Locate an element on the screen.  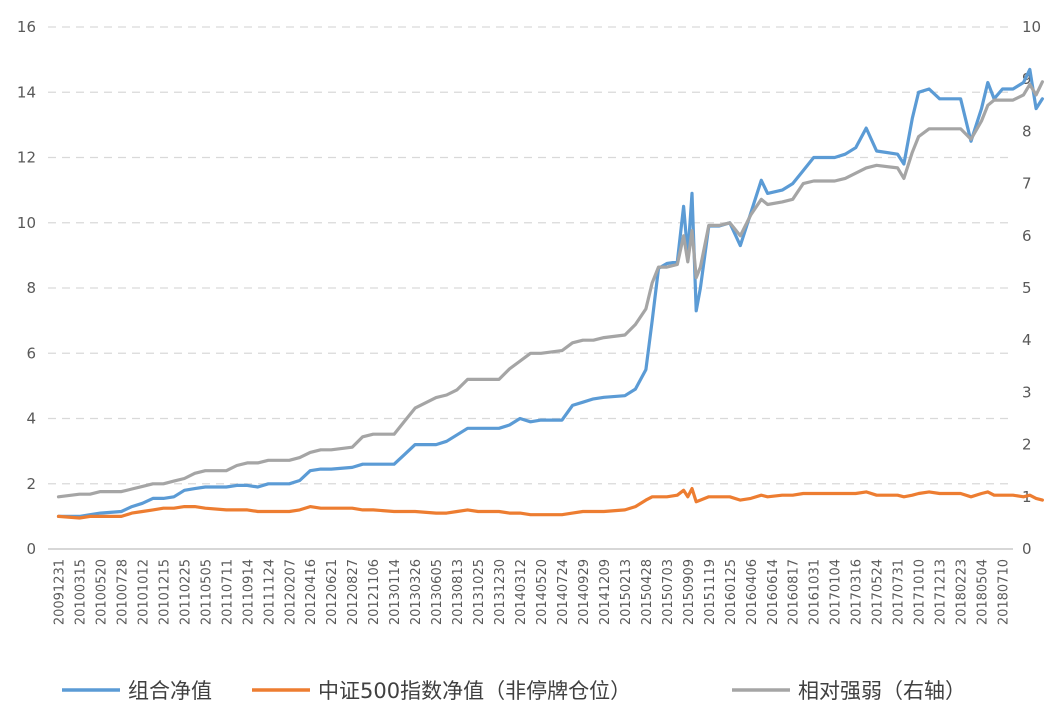
x-tick-label: 20120416 is located at coordinates (311, 592).